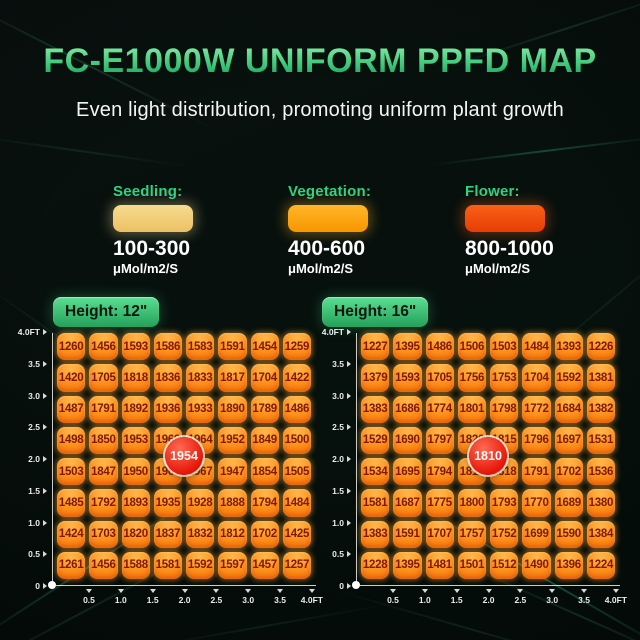  I want to click on x-axis-tick-label: 2.5, so click(216, 597).